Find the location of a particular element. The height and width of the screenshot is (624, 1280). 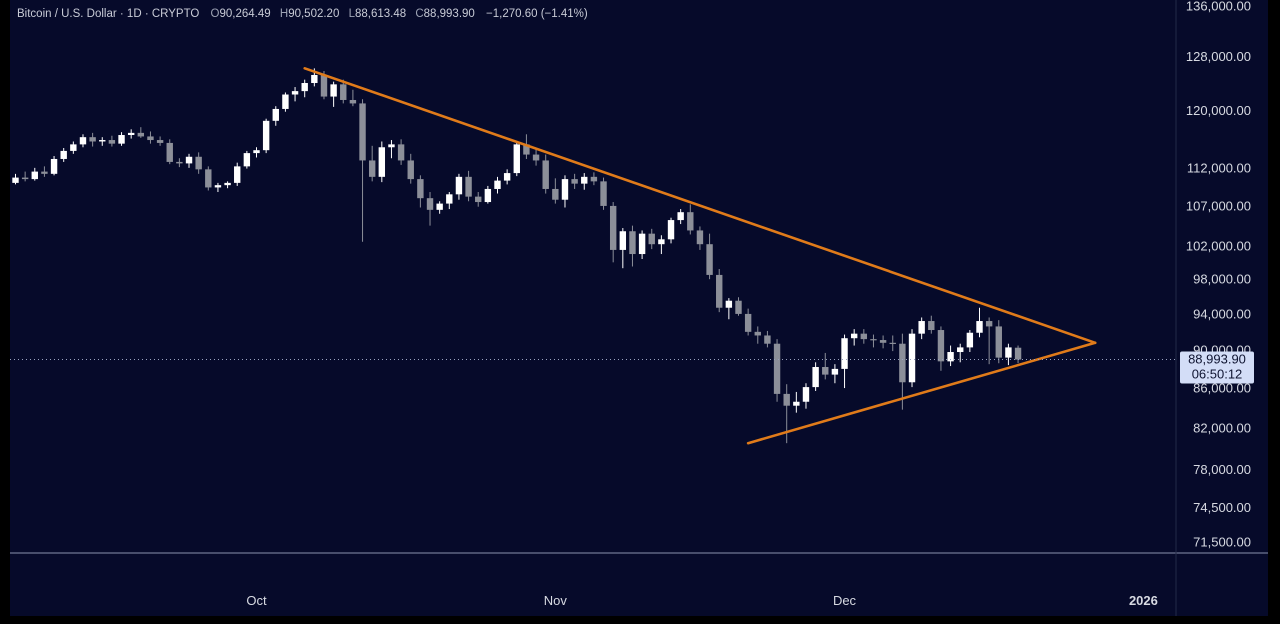

symbol-title: Bitcoin / U.S. Dollar · 1D · CRYPTO is located at coordinates (108, 14).